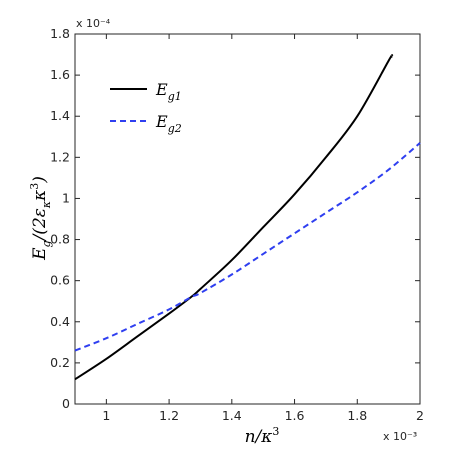 This screenshot has width=463, height=453. I want to click on y-tick-label: 0.8, so click(60, 239).